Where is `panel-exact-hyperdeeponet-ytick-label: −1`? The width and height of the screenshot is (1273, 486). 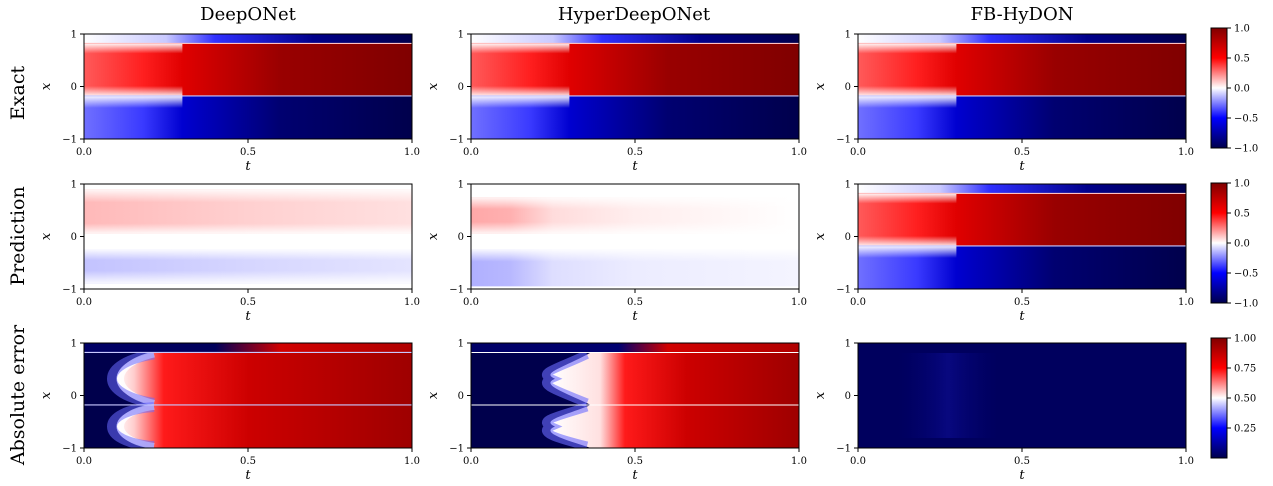
panel-exact-hyperdeeponet-ytick-label: −1 is located at coordinates (456, 140).